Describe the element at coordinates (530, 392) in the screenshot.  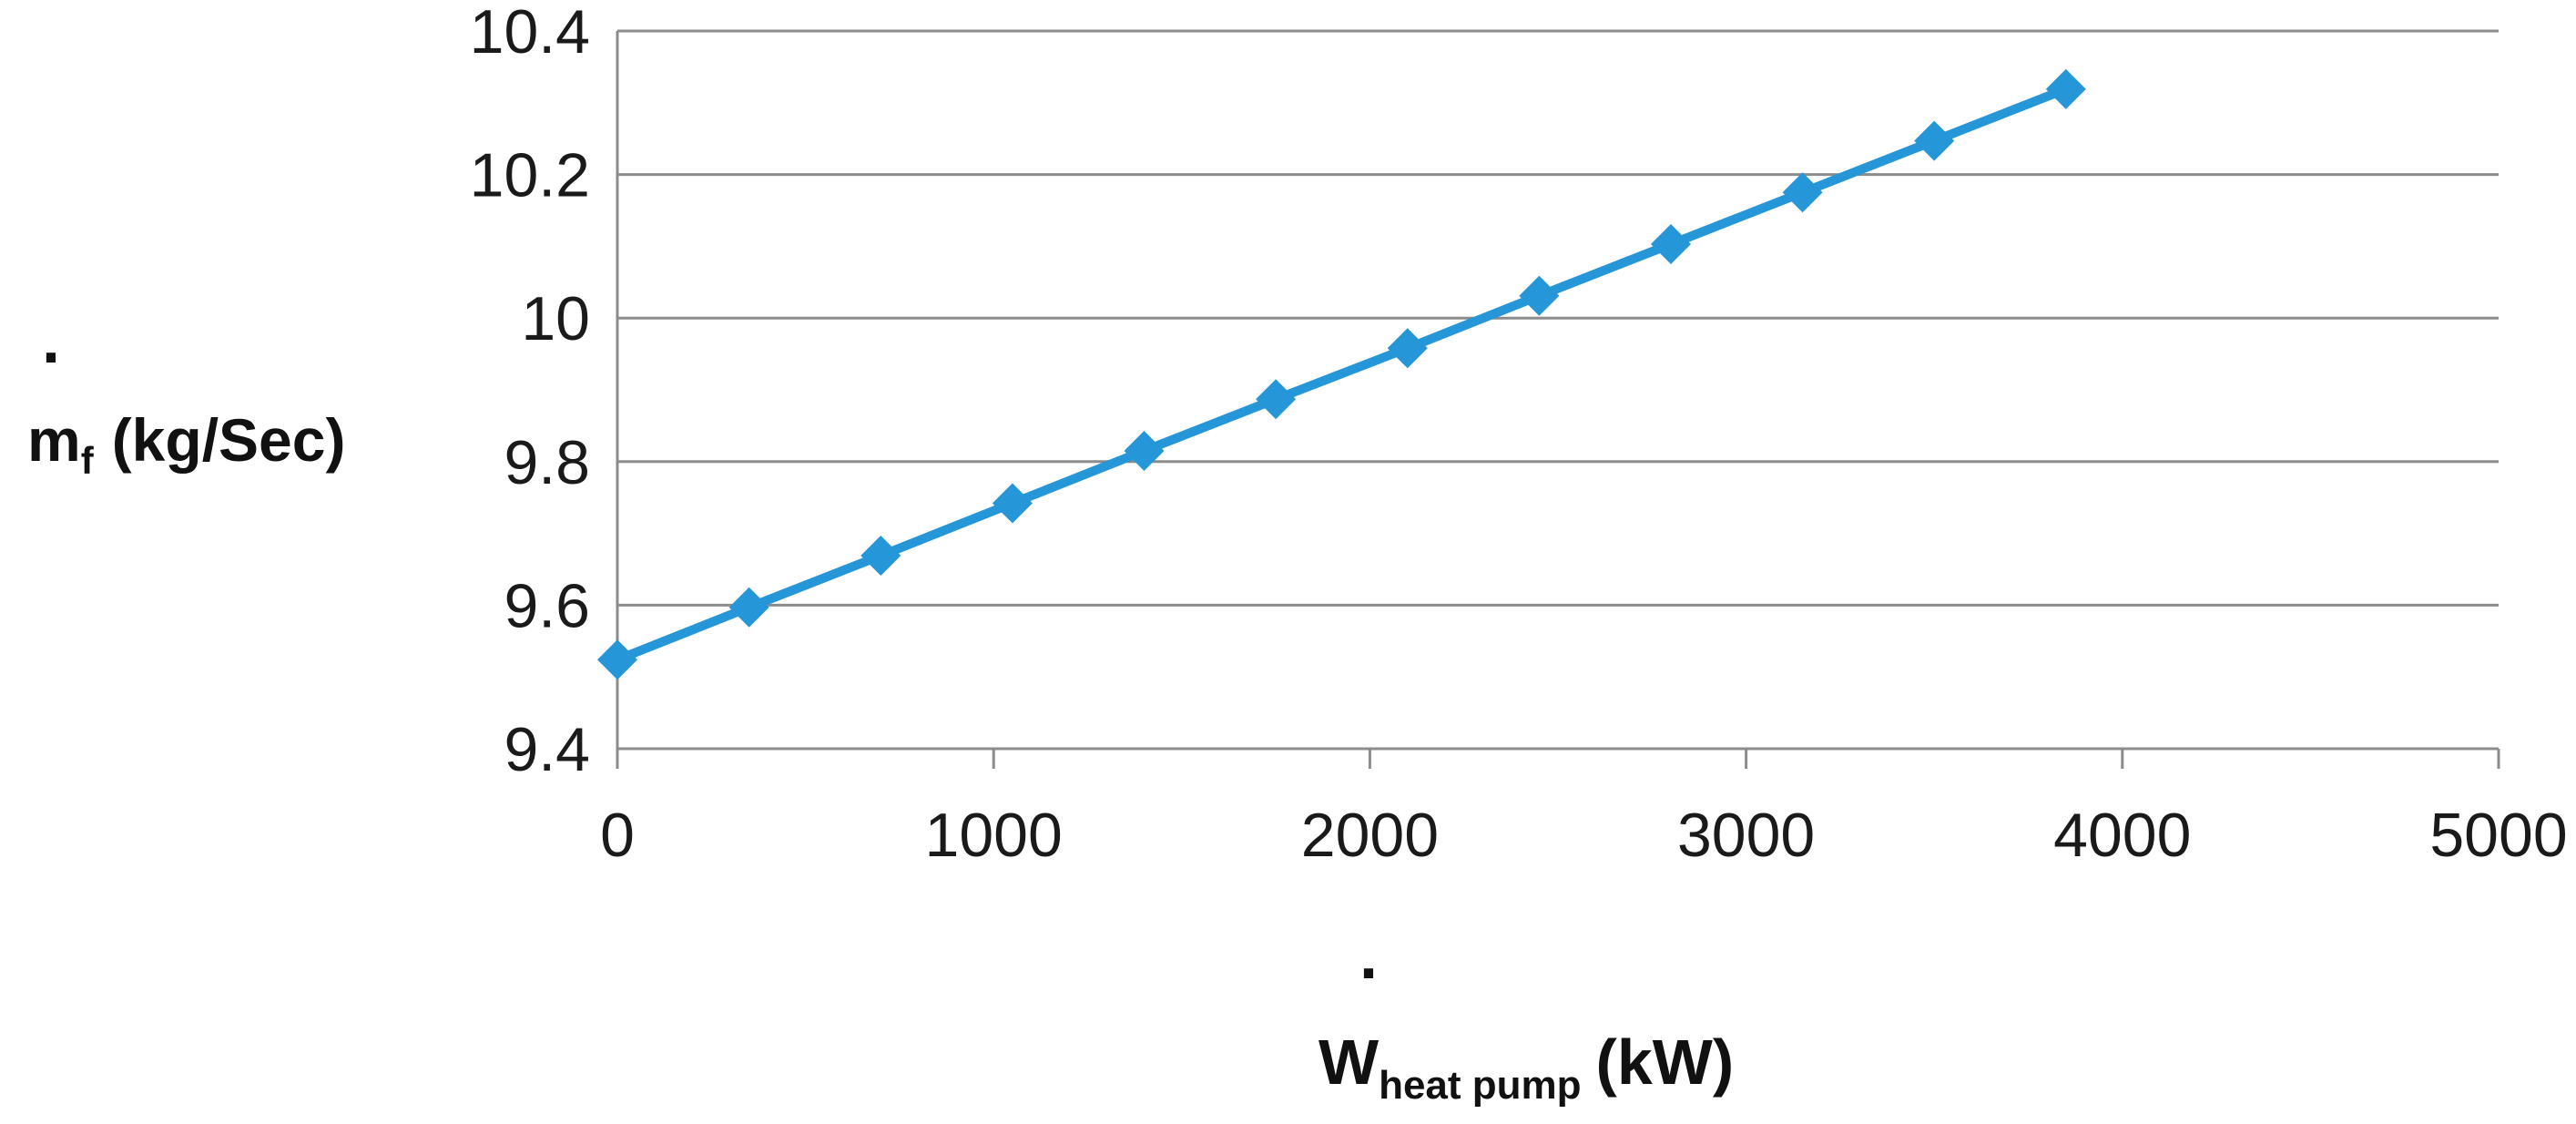
I see `y-tick-labels: 9.4 9.6 9.8 10 10.2 10.4` at that location.